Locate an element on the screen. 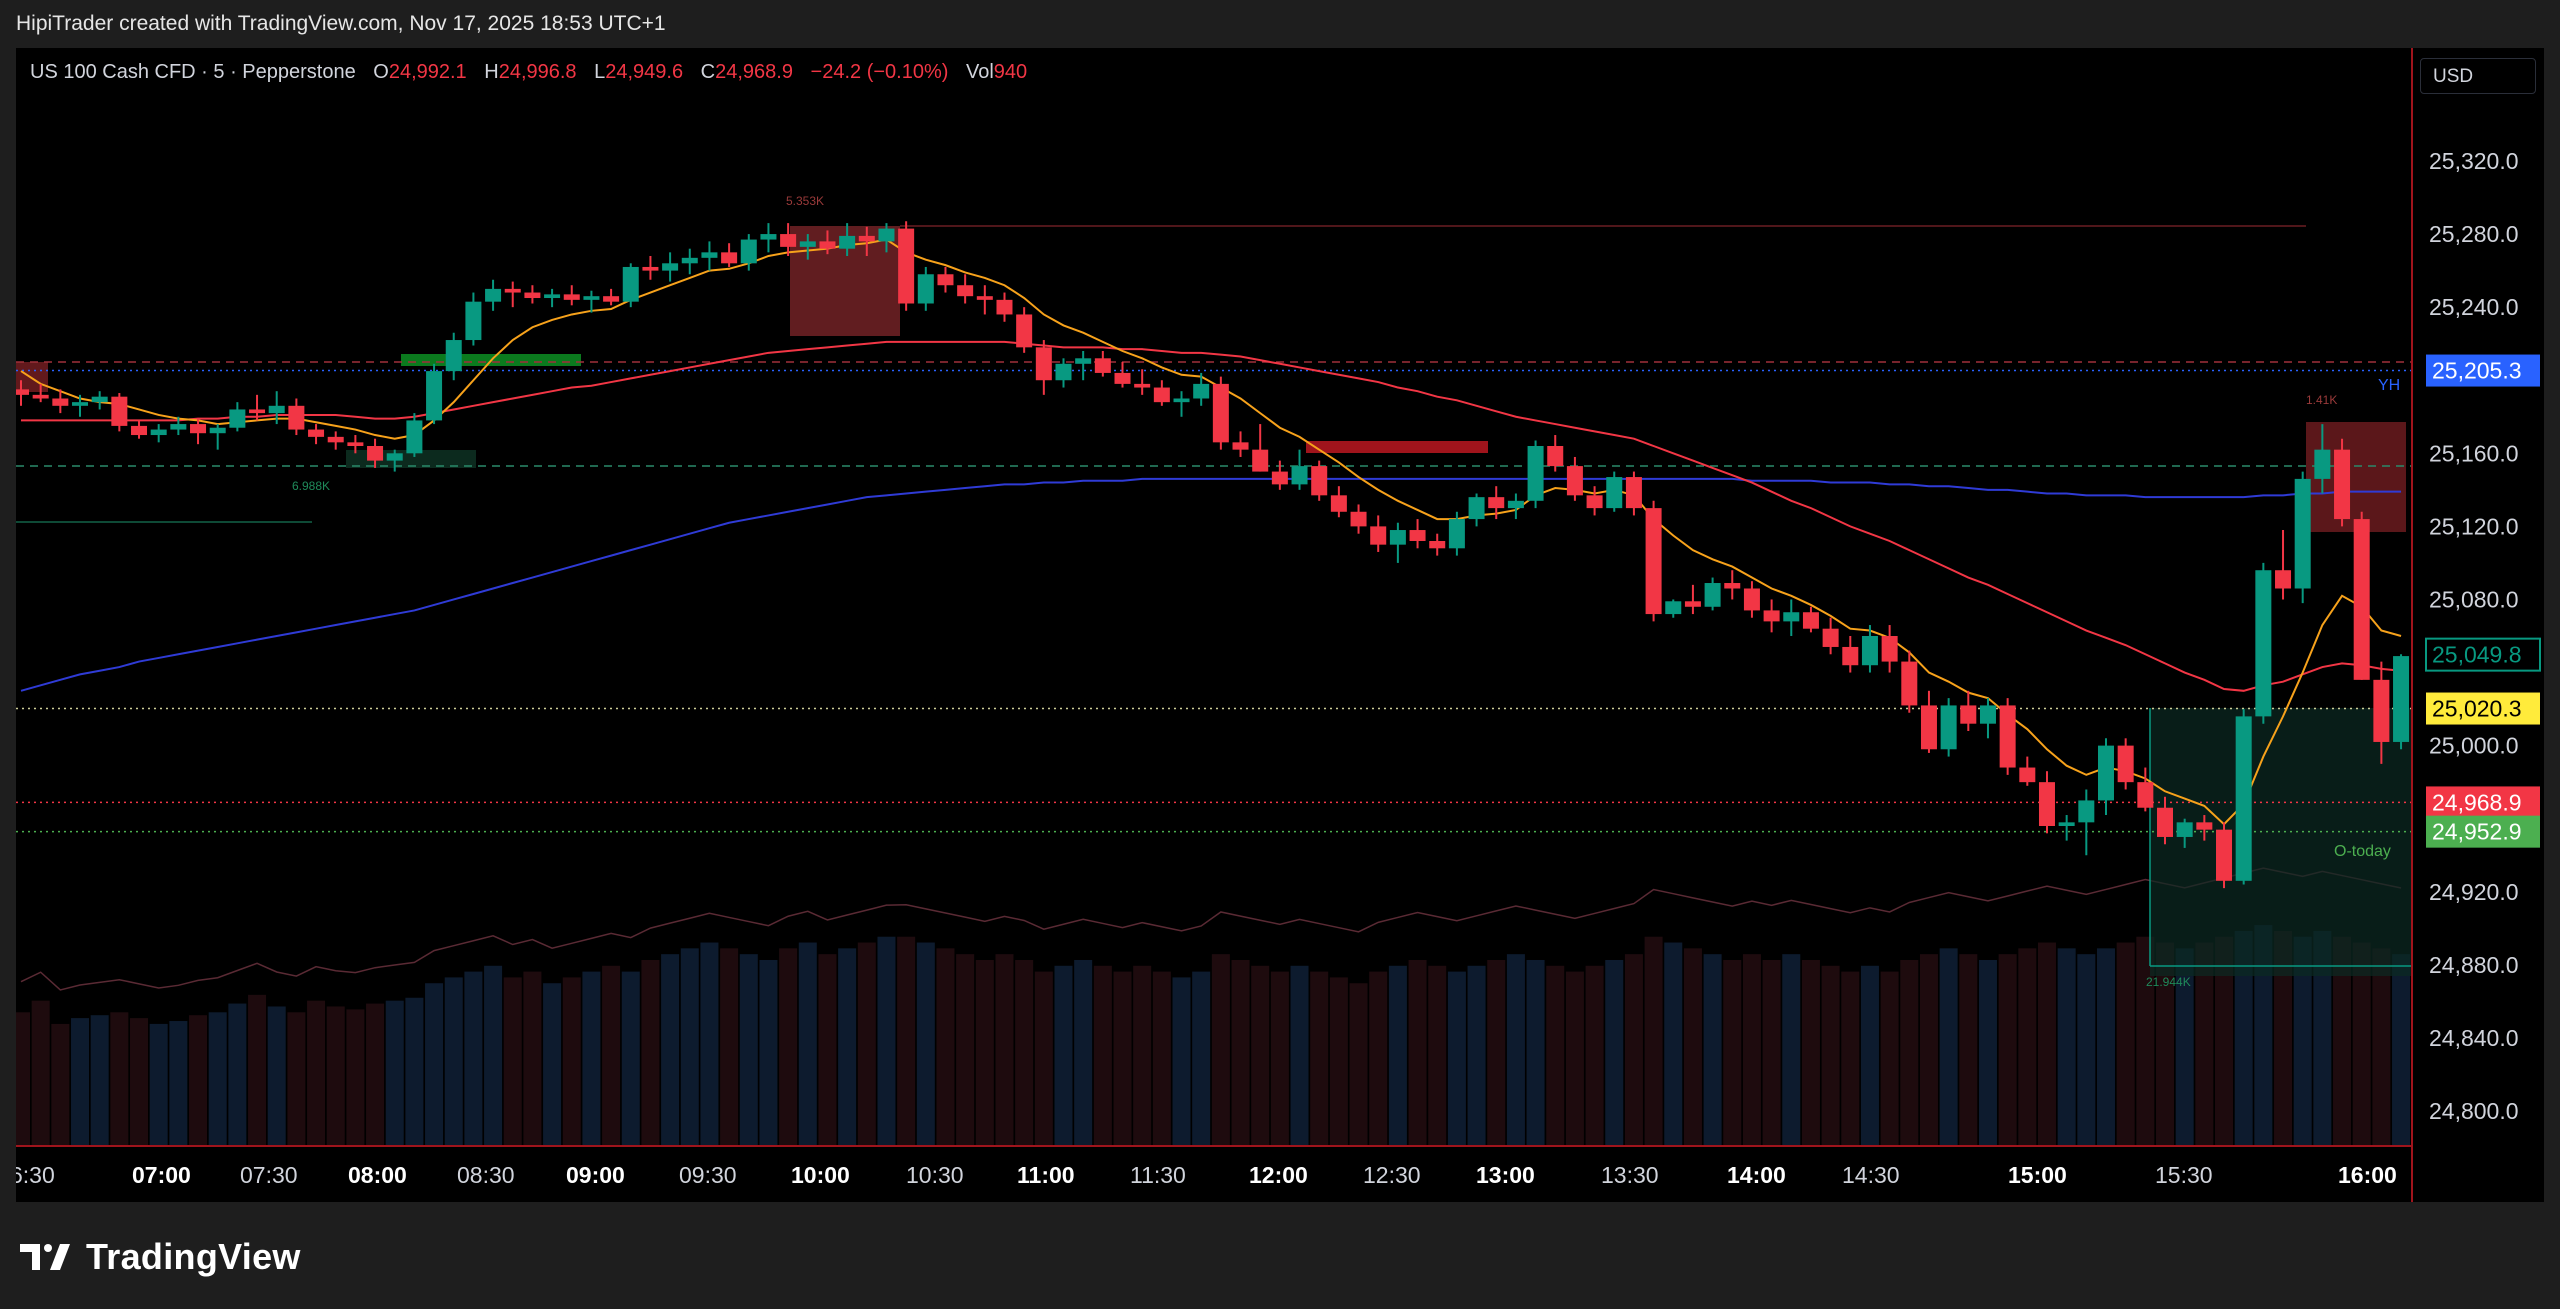  time-tick-label: 10:00 is located at coordinates (820, 1175).